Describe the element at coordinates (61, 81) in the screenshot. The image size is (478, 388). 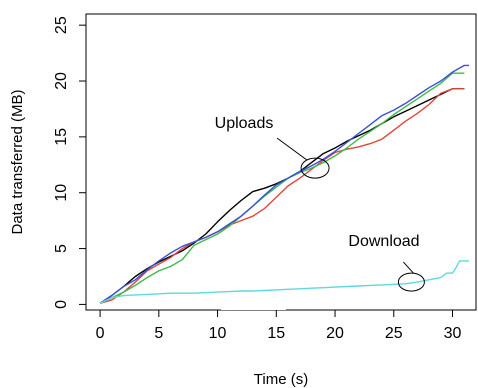
I see `y-tick-label: 20` at that location.